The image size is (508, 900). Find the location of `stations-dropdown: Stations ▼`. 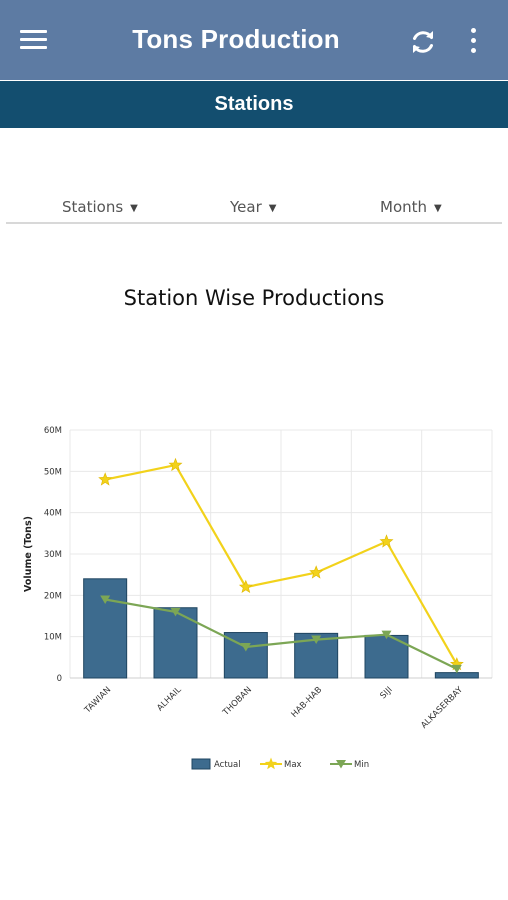

stations-dropdown: Stations ▼ is located at coordinates (100, 207).